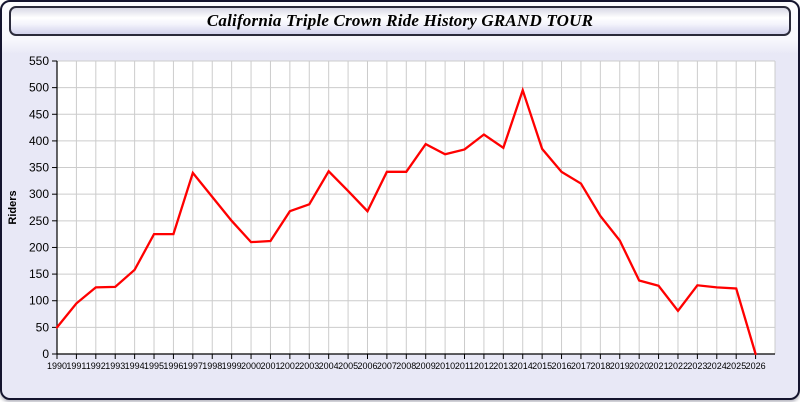  I want to click on x-tick-label: 2020, so click(639, 366).